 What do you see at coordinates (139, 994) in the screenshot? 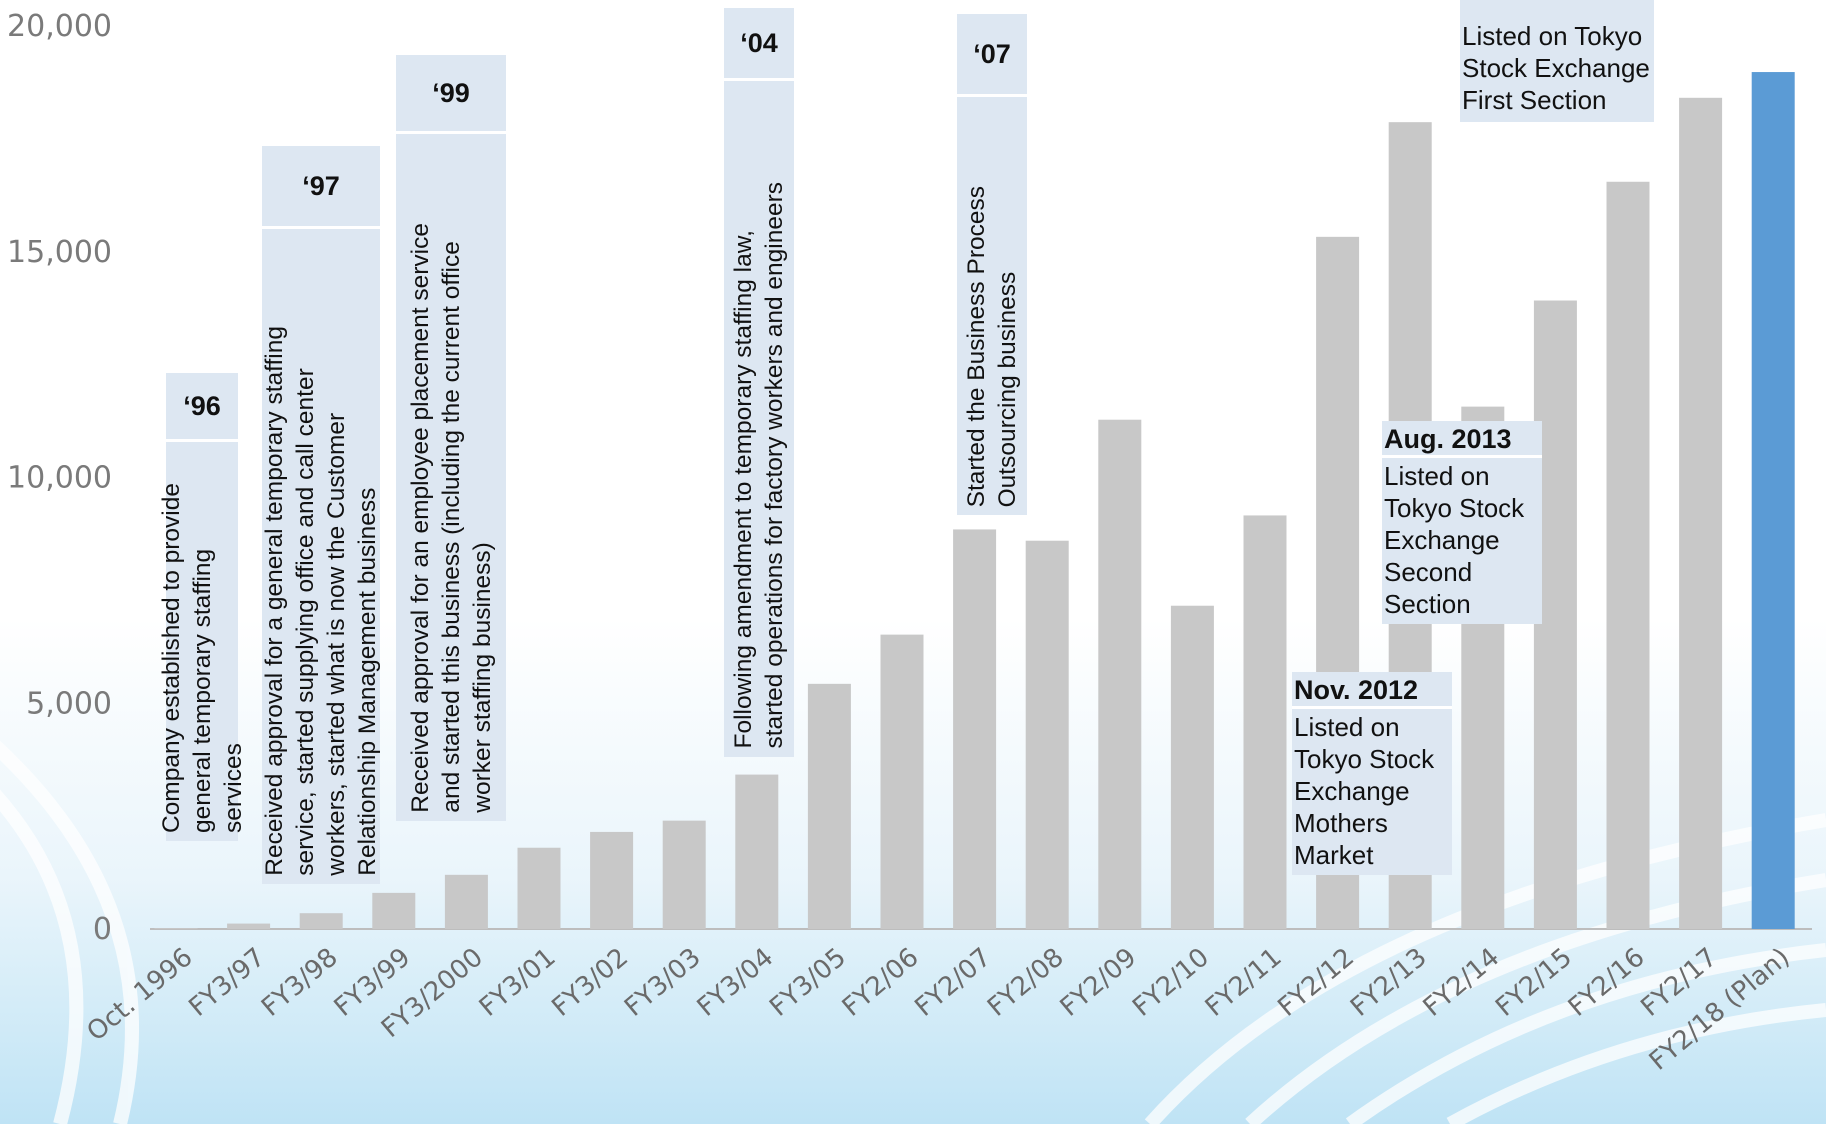
I see `x-tick-label: Oct. 1996` at bounding box center [139, 994].